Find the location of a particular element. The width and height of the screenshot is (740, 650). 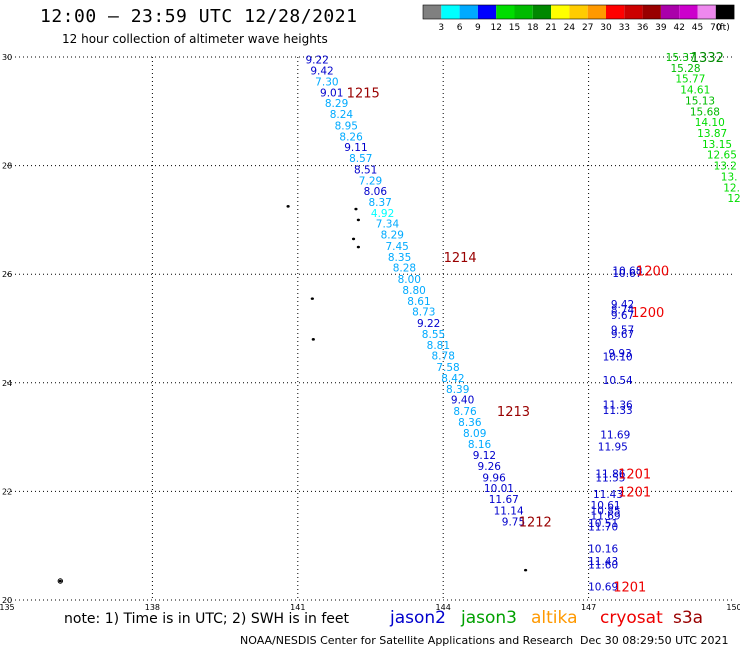

wave-height-label: 8.81 is located at coordinates (438, 346).